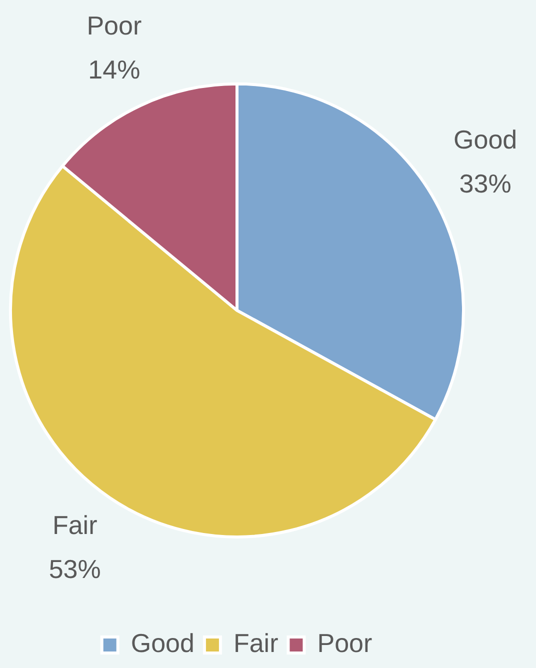 This screenshot has width=536, height=668. Describe the element at coordinates (486, 139) in the screenshot. I see `slice-label: Good` at that location.